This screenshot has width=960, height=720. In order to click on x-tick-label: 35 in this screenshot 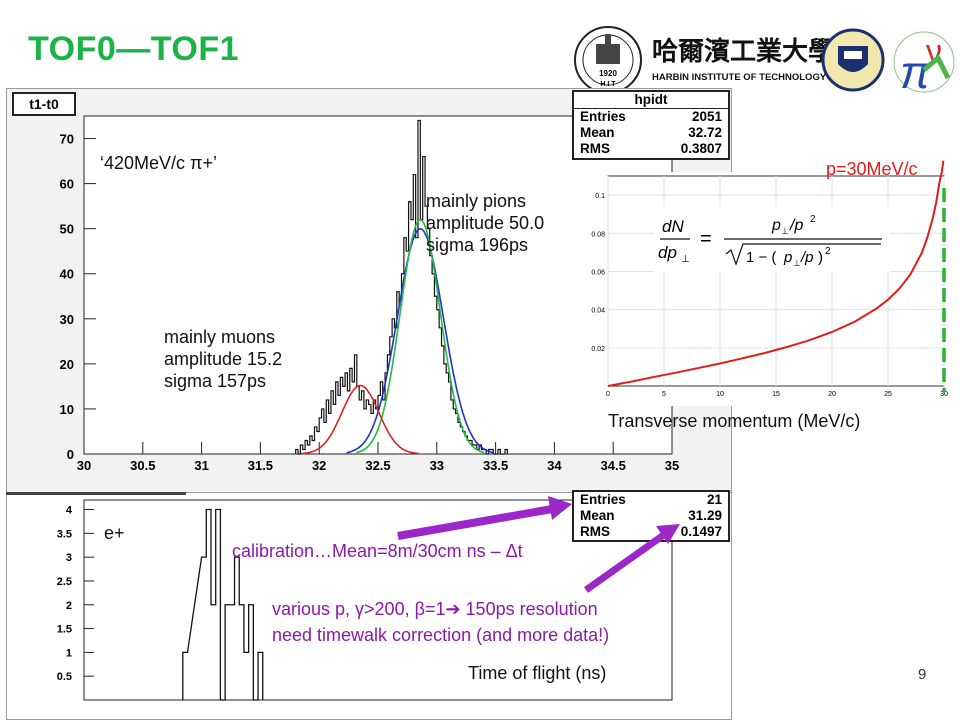, I will do `click(672, 465)`.